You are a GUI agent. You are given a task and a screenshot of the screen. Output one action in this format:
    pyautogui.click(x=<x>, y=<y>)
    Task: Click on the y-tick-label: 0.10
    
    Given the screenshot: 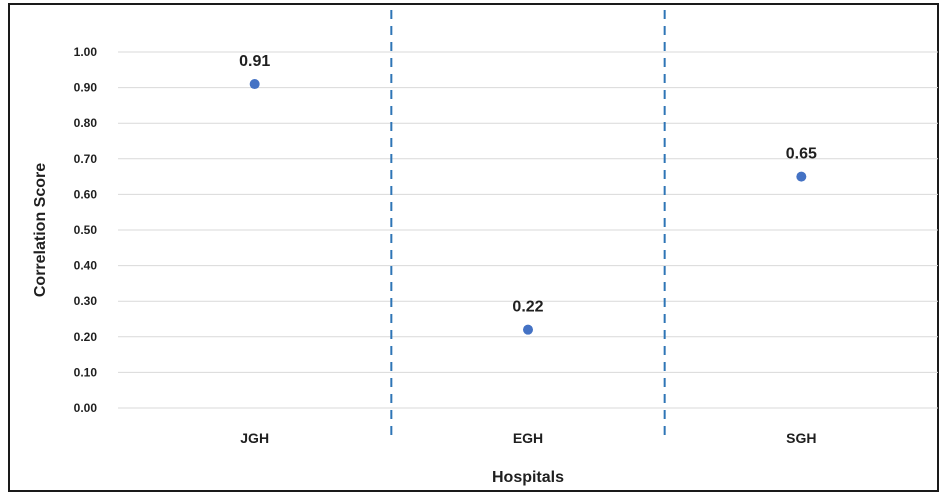 What is the action you would take?
    pyautogui.click(x=86, y=372)
    